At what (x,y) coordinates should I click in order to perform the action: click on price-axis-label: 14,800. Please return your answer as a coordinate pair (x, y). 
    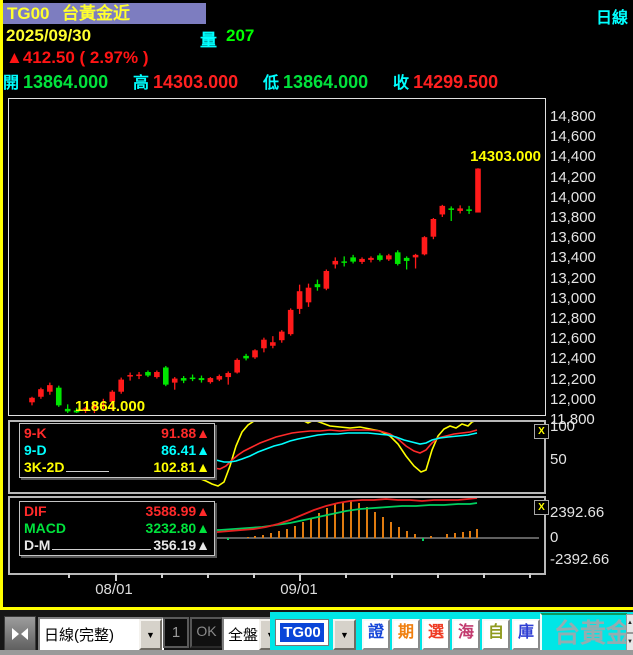
    Looking at the image, I should click on (573, 116).